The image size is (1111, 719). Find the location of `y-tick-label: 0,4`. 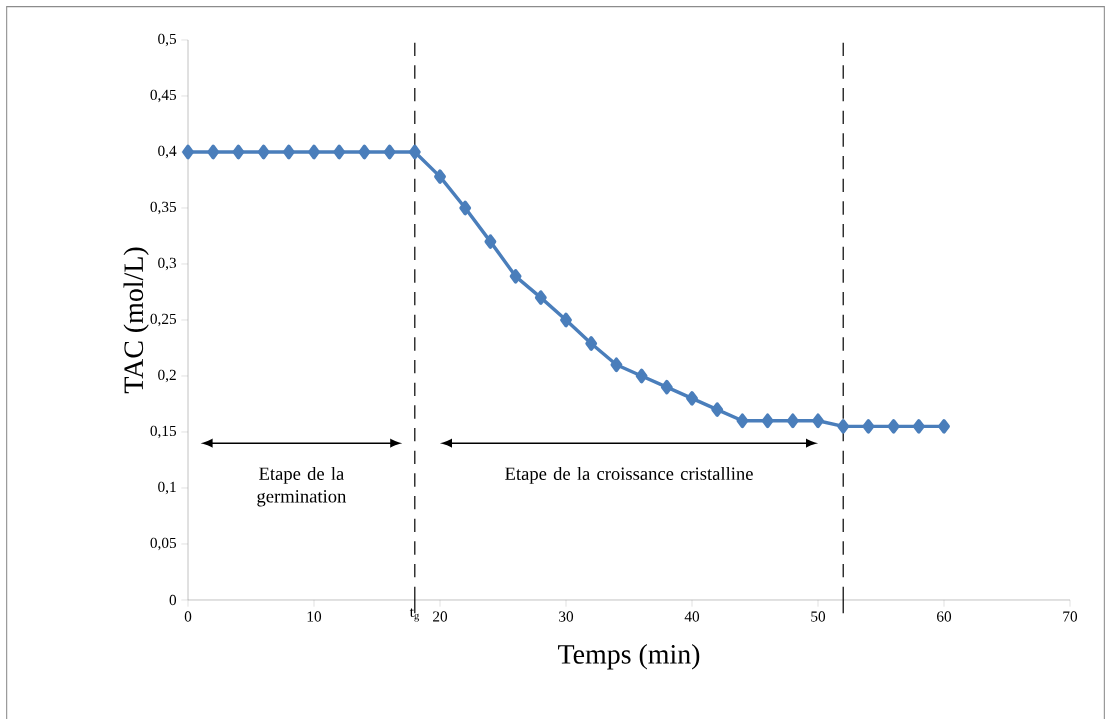

y-tick-label: 0,4 is located at coordinates (167, 152).